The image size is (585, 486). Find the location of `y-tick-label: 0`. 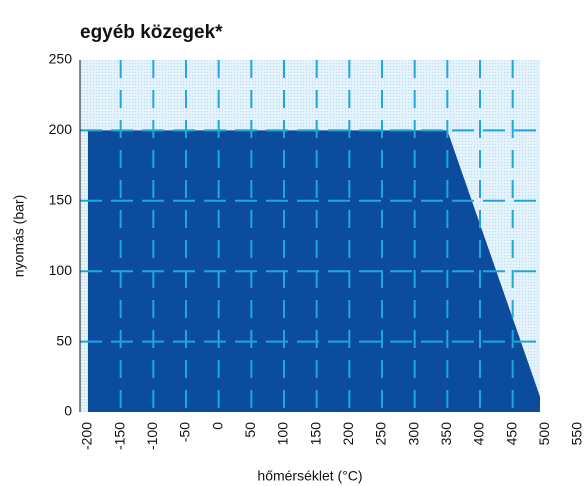

y-tick-label: 0 is located at coordinates (68, 411).